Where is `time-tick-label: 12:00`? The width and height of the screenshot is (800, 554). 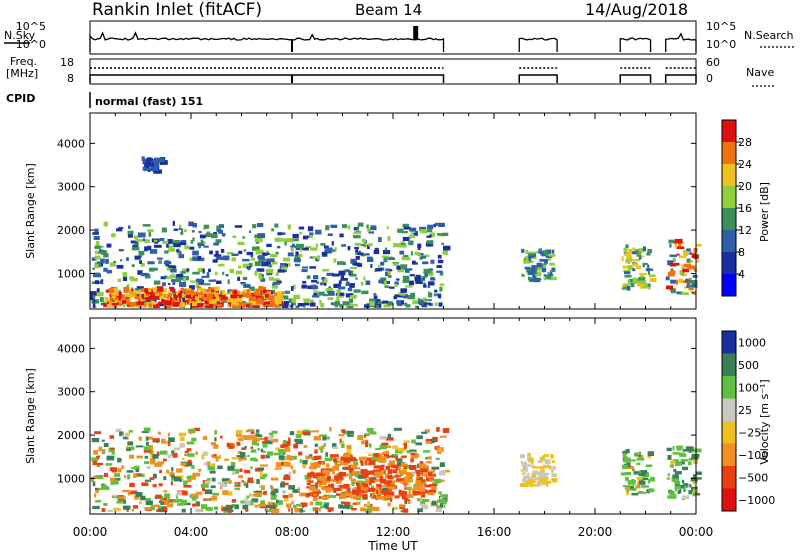
time-tick-label: 12:00 is located at coordinates (393, 532).